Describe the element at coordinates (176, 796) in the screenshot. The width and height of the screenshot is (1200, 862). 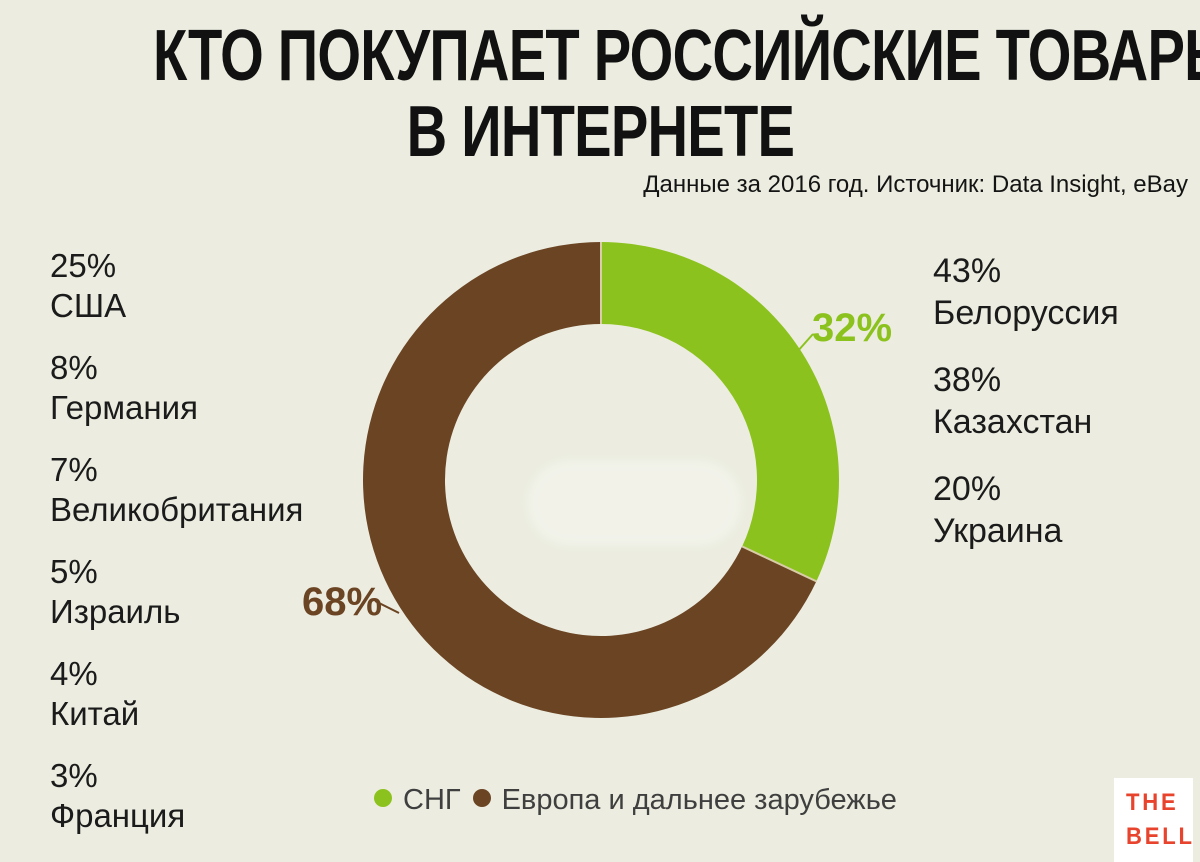
I see `list-item: 3% Франция` at that location.